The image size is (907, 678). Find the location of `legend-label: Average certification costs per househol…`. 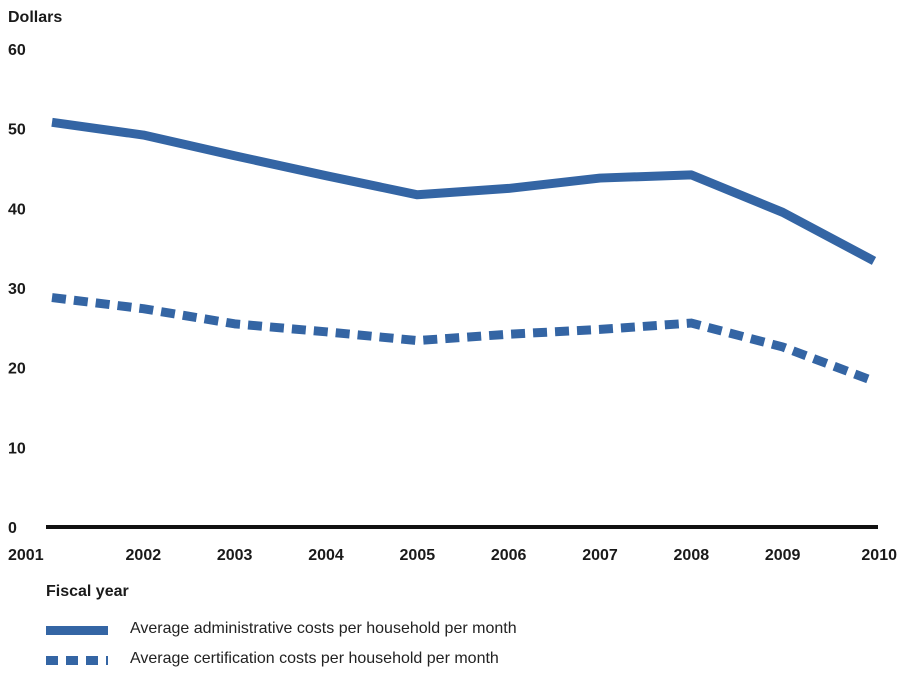

legend-label: Average certification costs per househol… is located at coordinates (314, 658).